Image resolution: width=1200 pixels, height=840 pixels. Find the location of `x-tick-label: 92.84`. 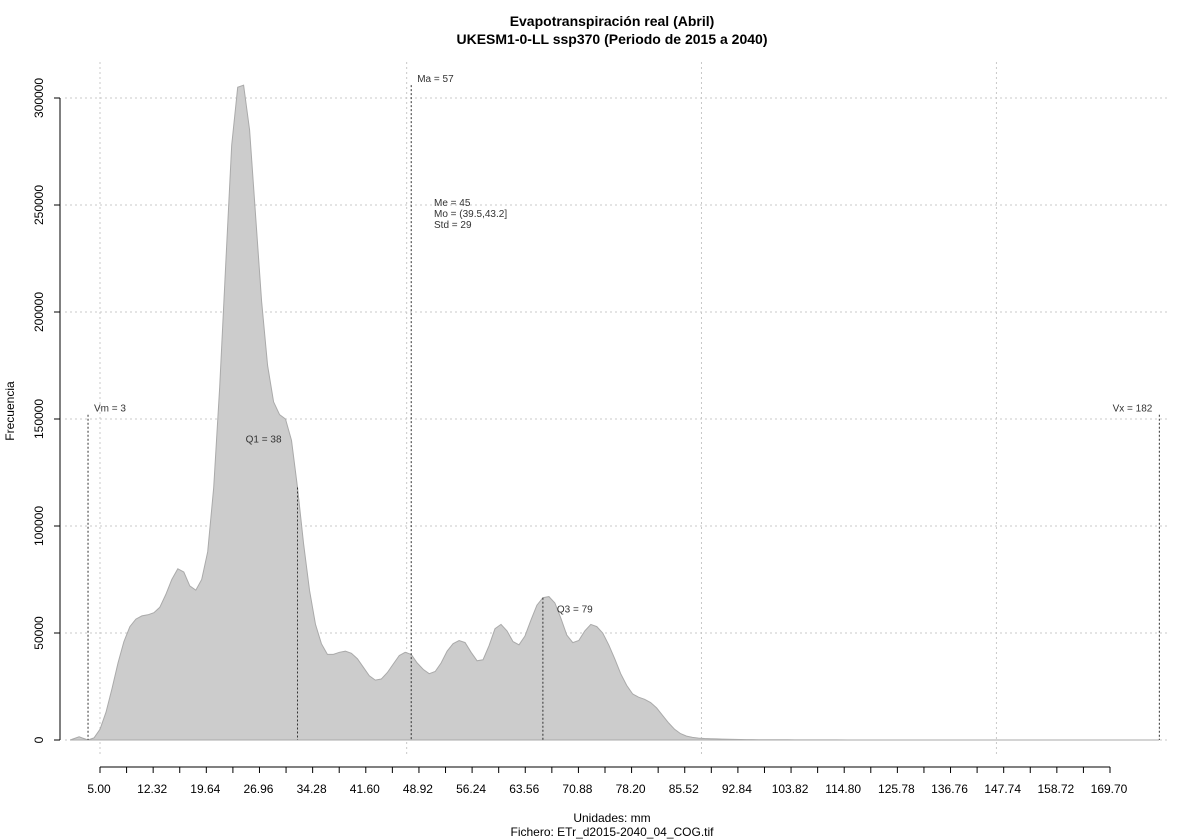

x-tick-label: 92.84 is located at coordinates (737, 789).